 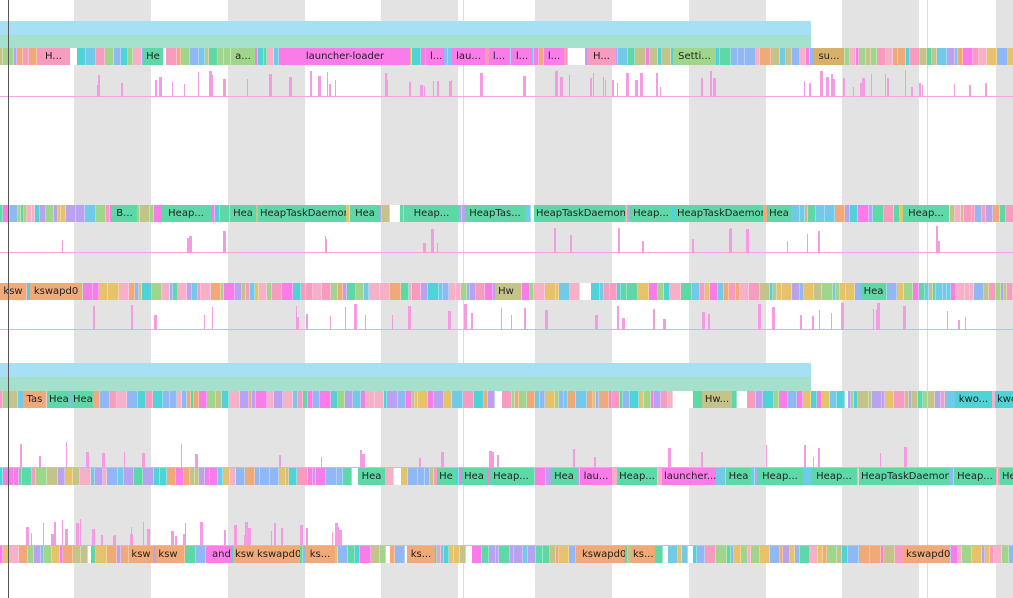 I want to click on thread-slice-label: ksw, so click(x=141, y=554).